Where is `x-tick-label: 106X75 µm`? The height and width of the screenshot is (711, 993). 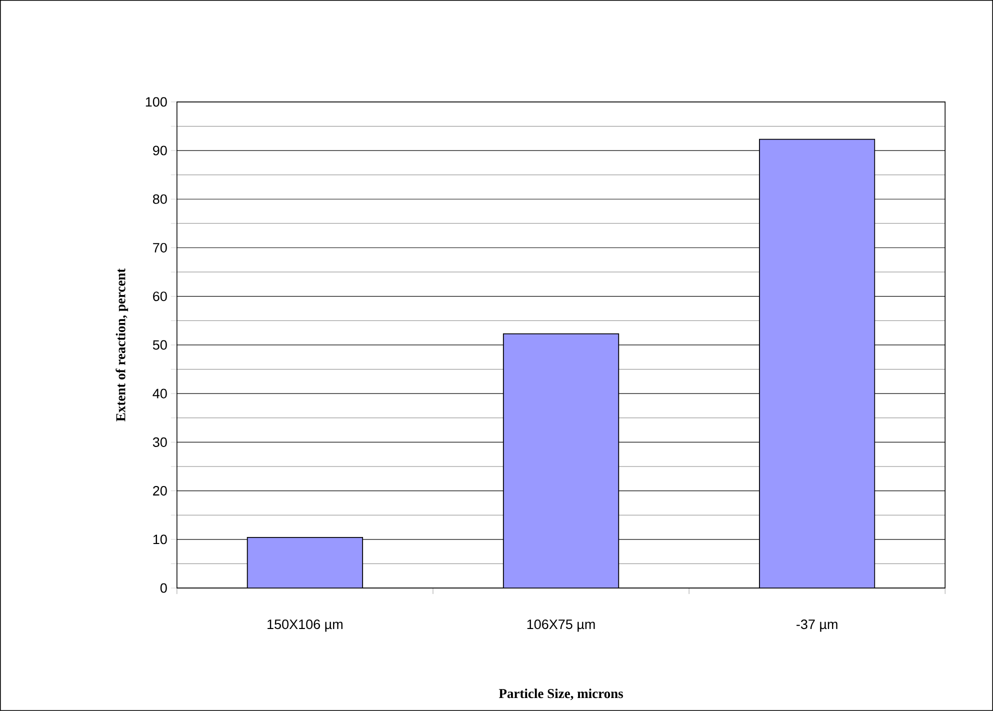
x-tick-label: 106X75 µm is located at coordinates (561, 626).